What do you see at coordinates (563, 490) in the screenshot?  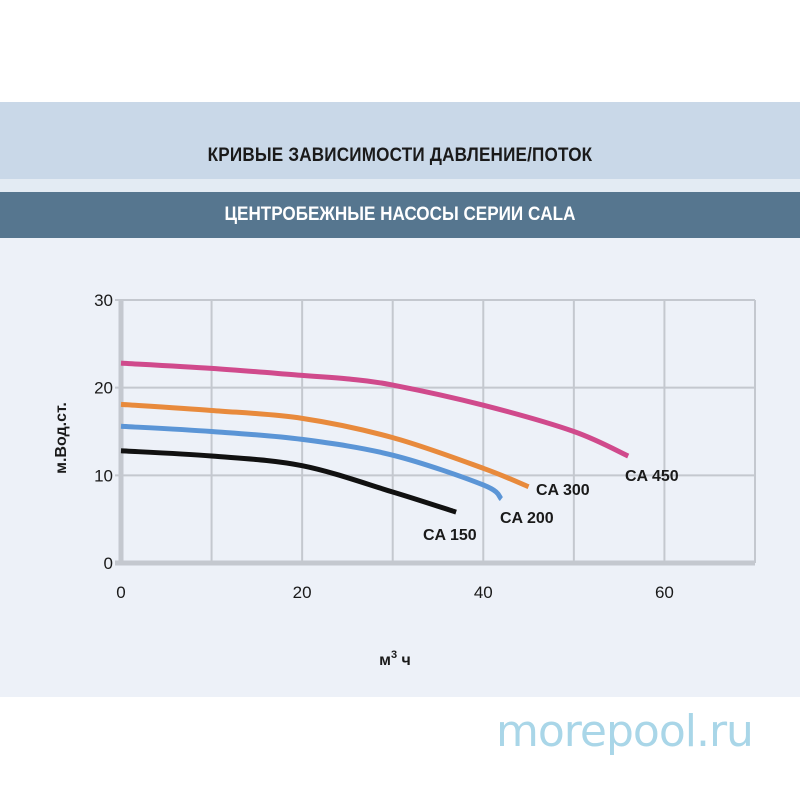 I see `series-label-ca-300: CA 300` at bounding box center [563, 490].